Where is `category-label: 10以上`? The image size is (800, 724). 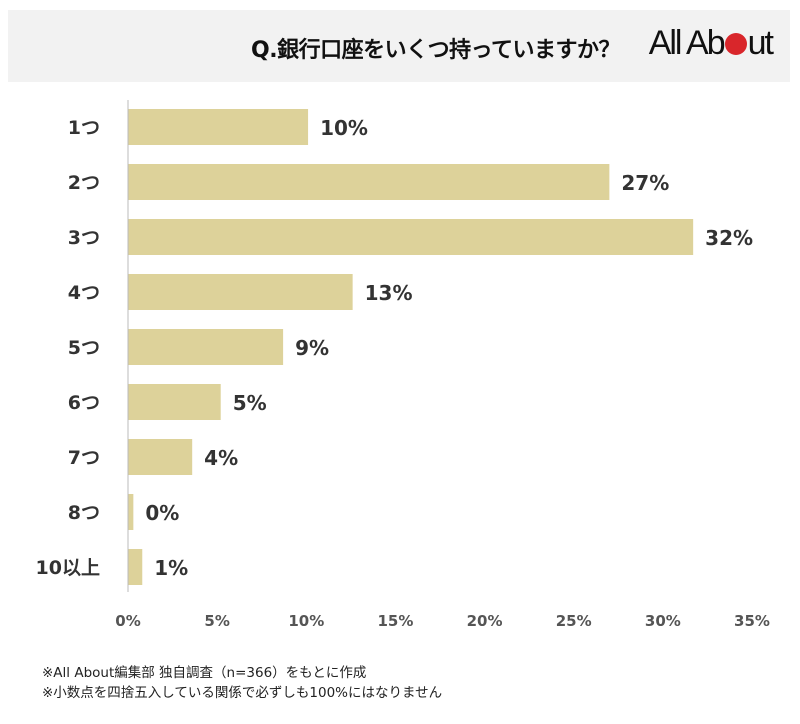 category-label: 10以上 is located at coordinates (68, 568).